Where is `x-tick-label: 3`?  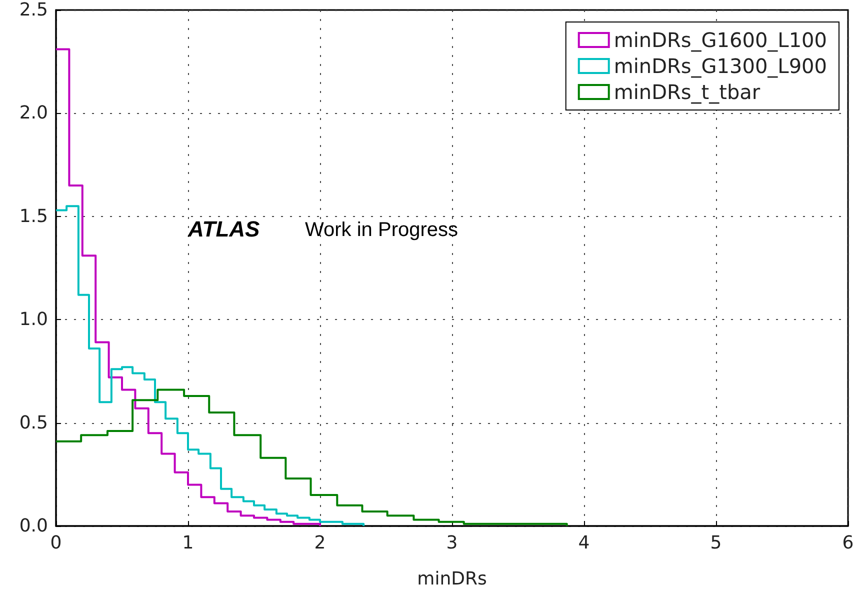 x-tick-label: 3 is located at coordinates (452, 543).